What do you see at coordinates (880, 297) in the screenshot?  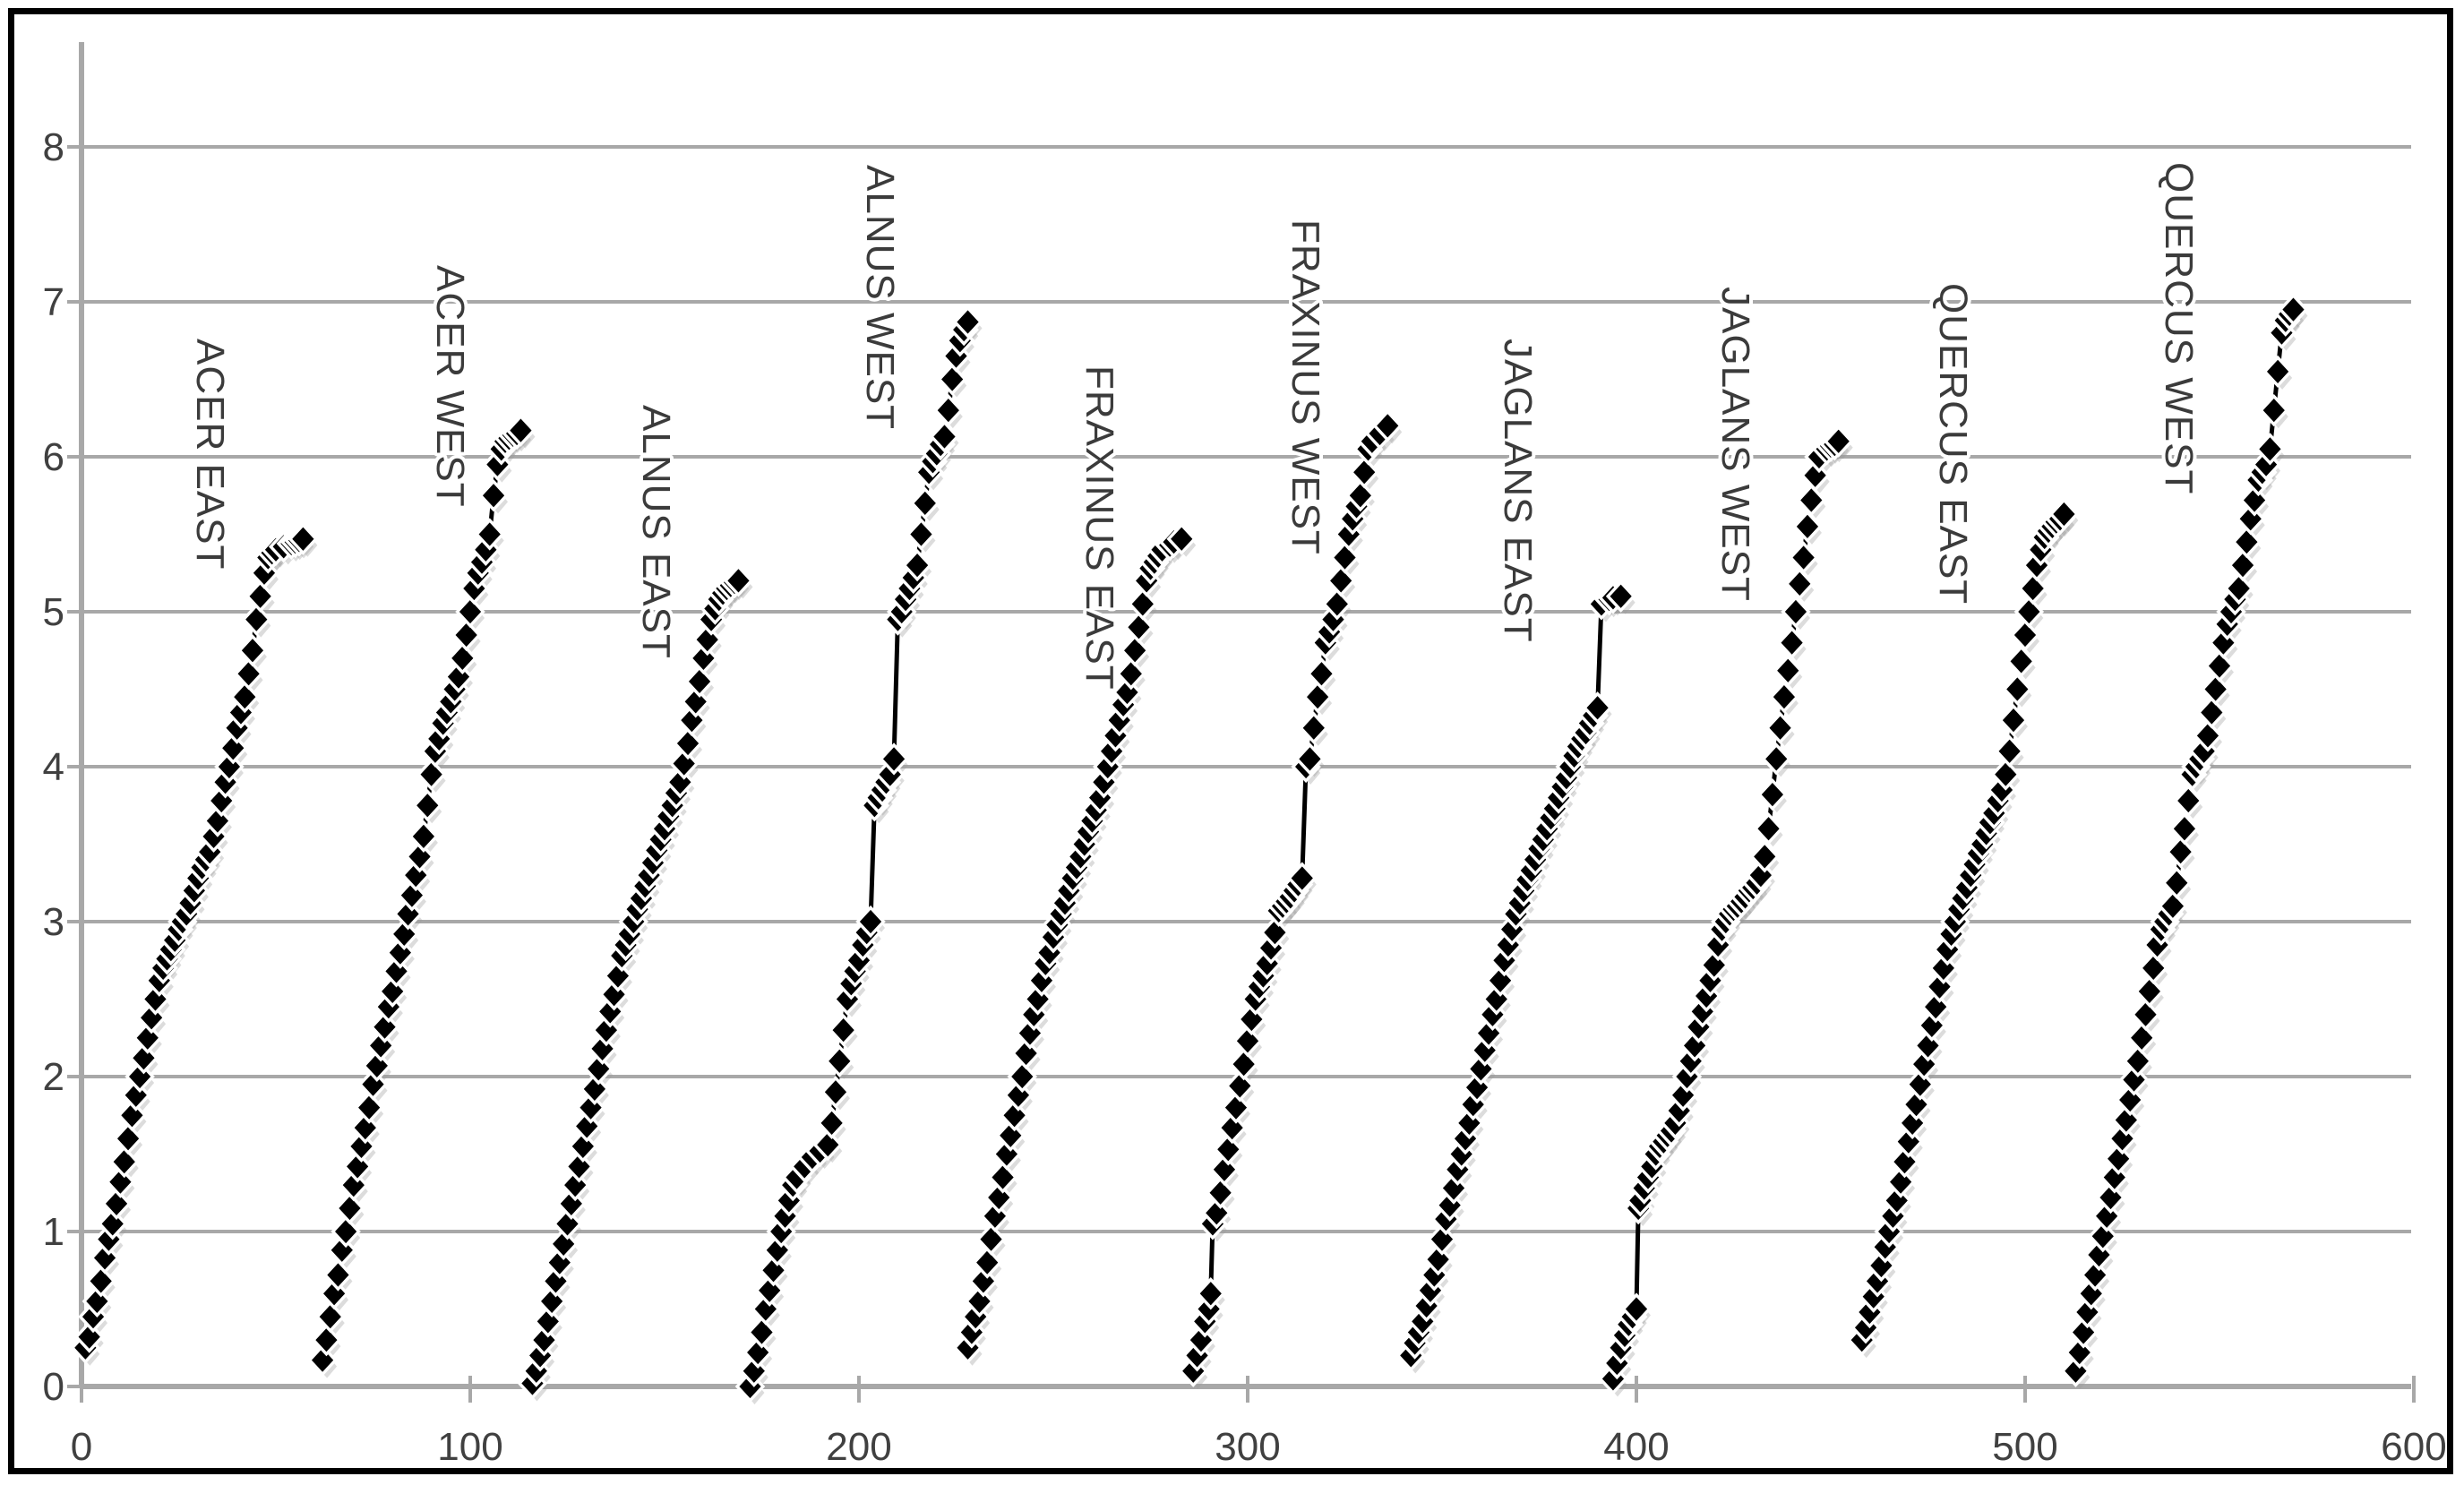 I see `series-label: ALNUS WEST` at bounding box center [880, 297].